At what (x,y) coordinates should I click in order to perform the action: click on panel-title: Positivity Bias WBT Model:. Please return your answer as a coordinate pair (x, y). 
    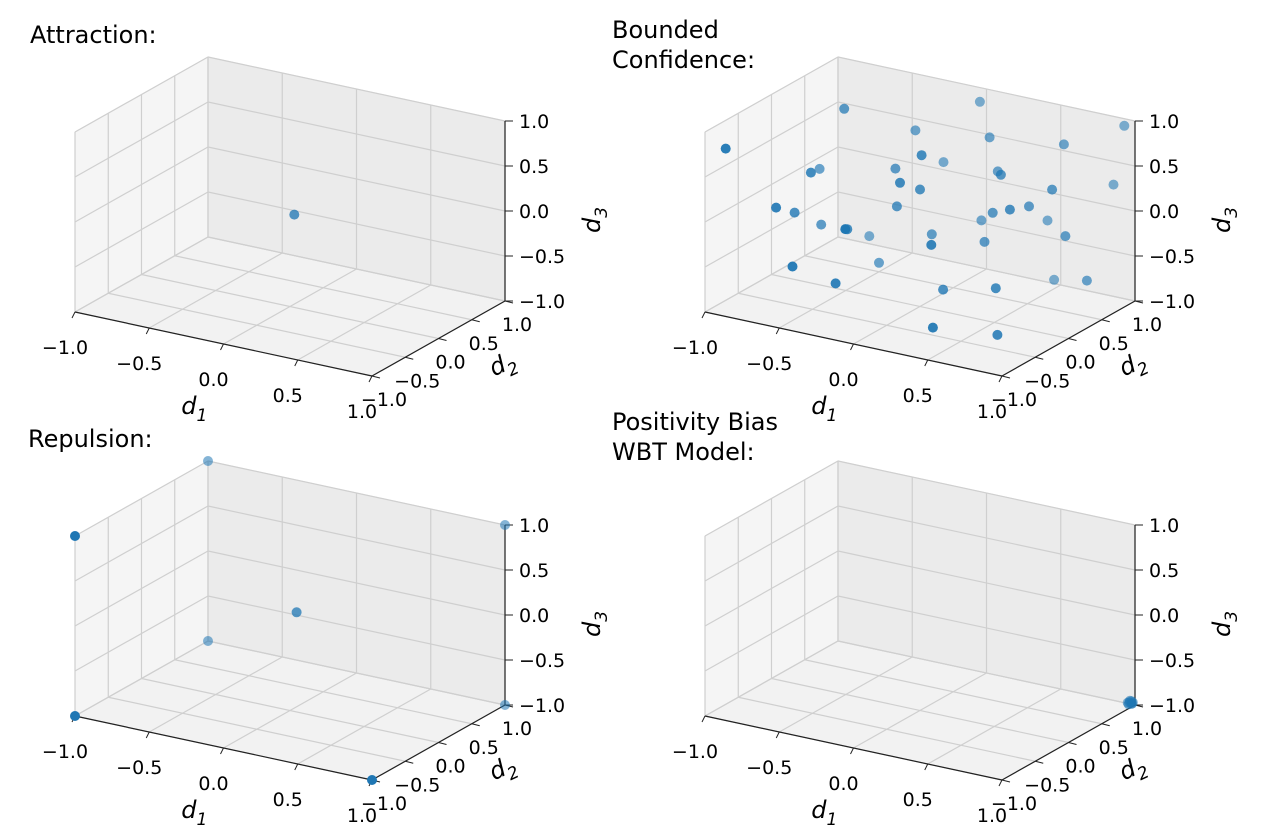
    Looking at the image, I should click on (695, 437).